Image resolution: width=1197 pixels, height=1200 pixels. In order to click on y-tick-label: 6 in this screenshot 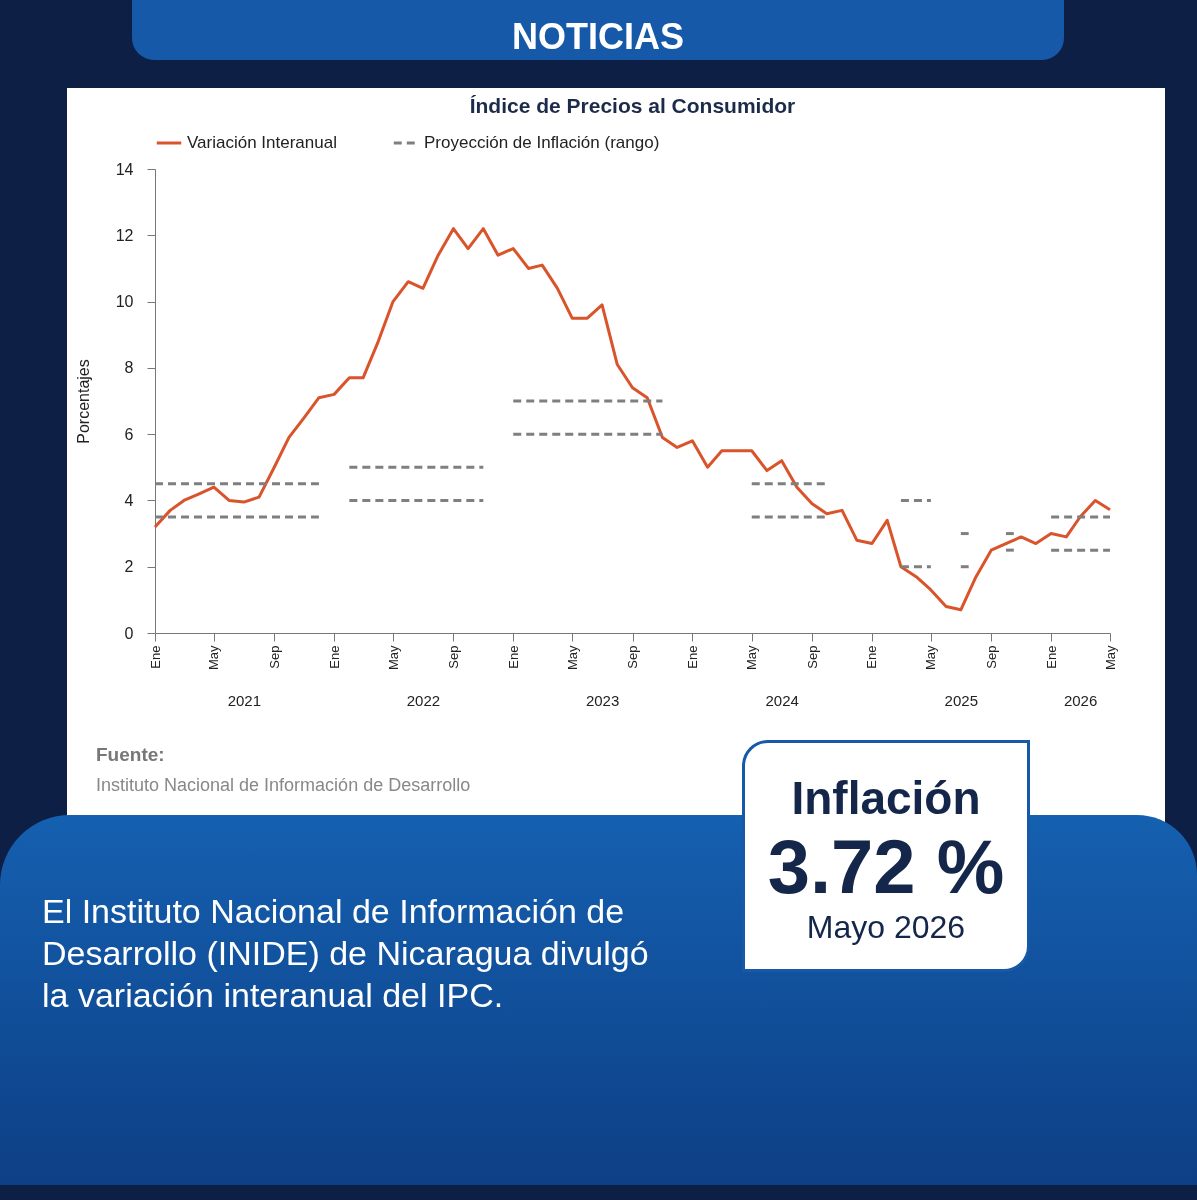, I will do `click(129, 434)`.